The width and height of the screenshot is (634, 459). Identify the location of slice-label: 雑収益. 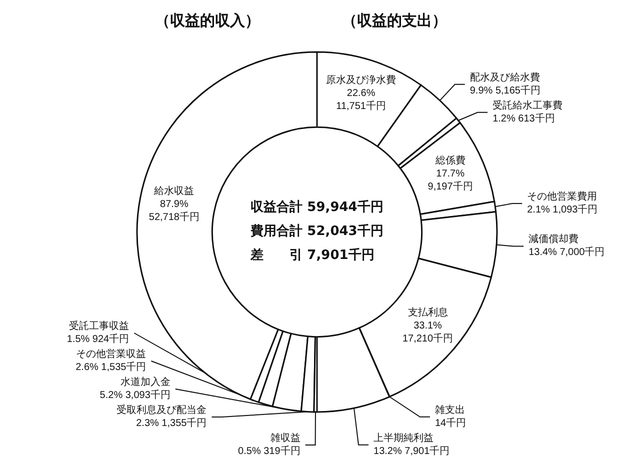
(285, 438).